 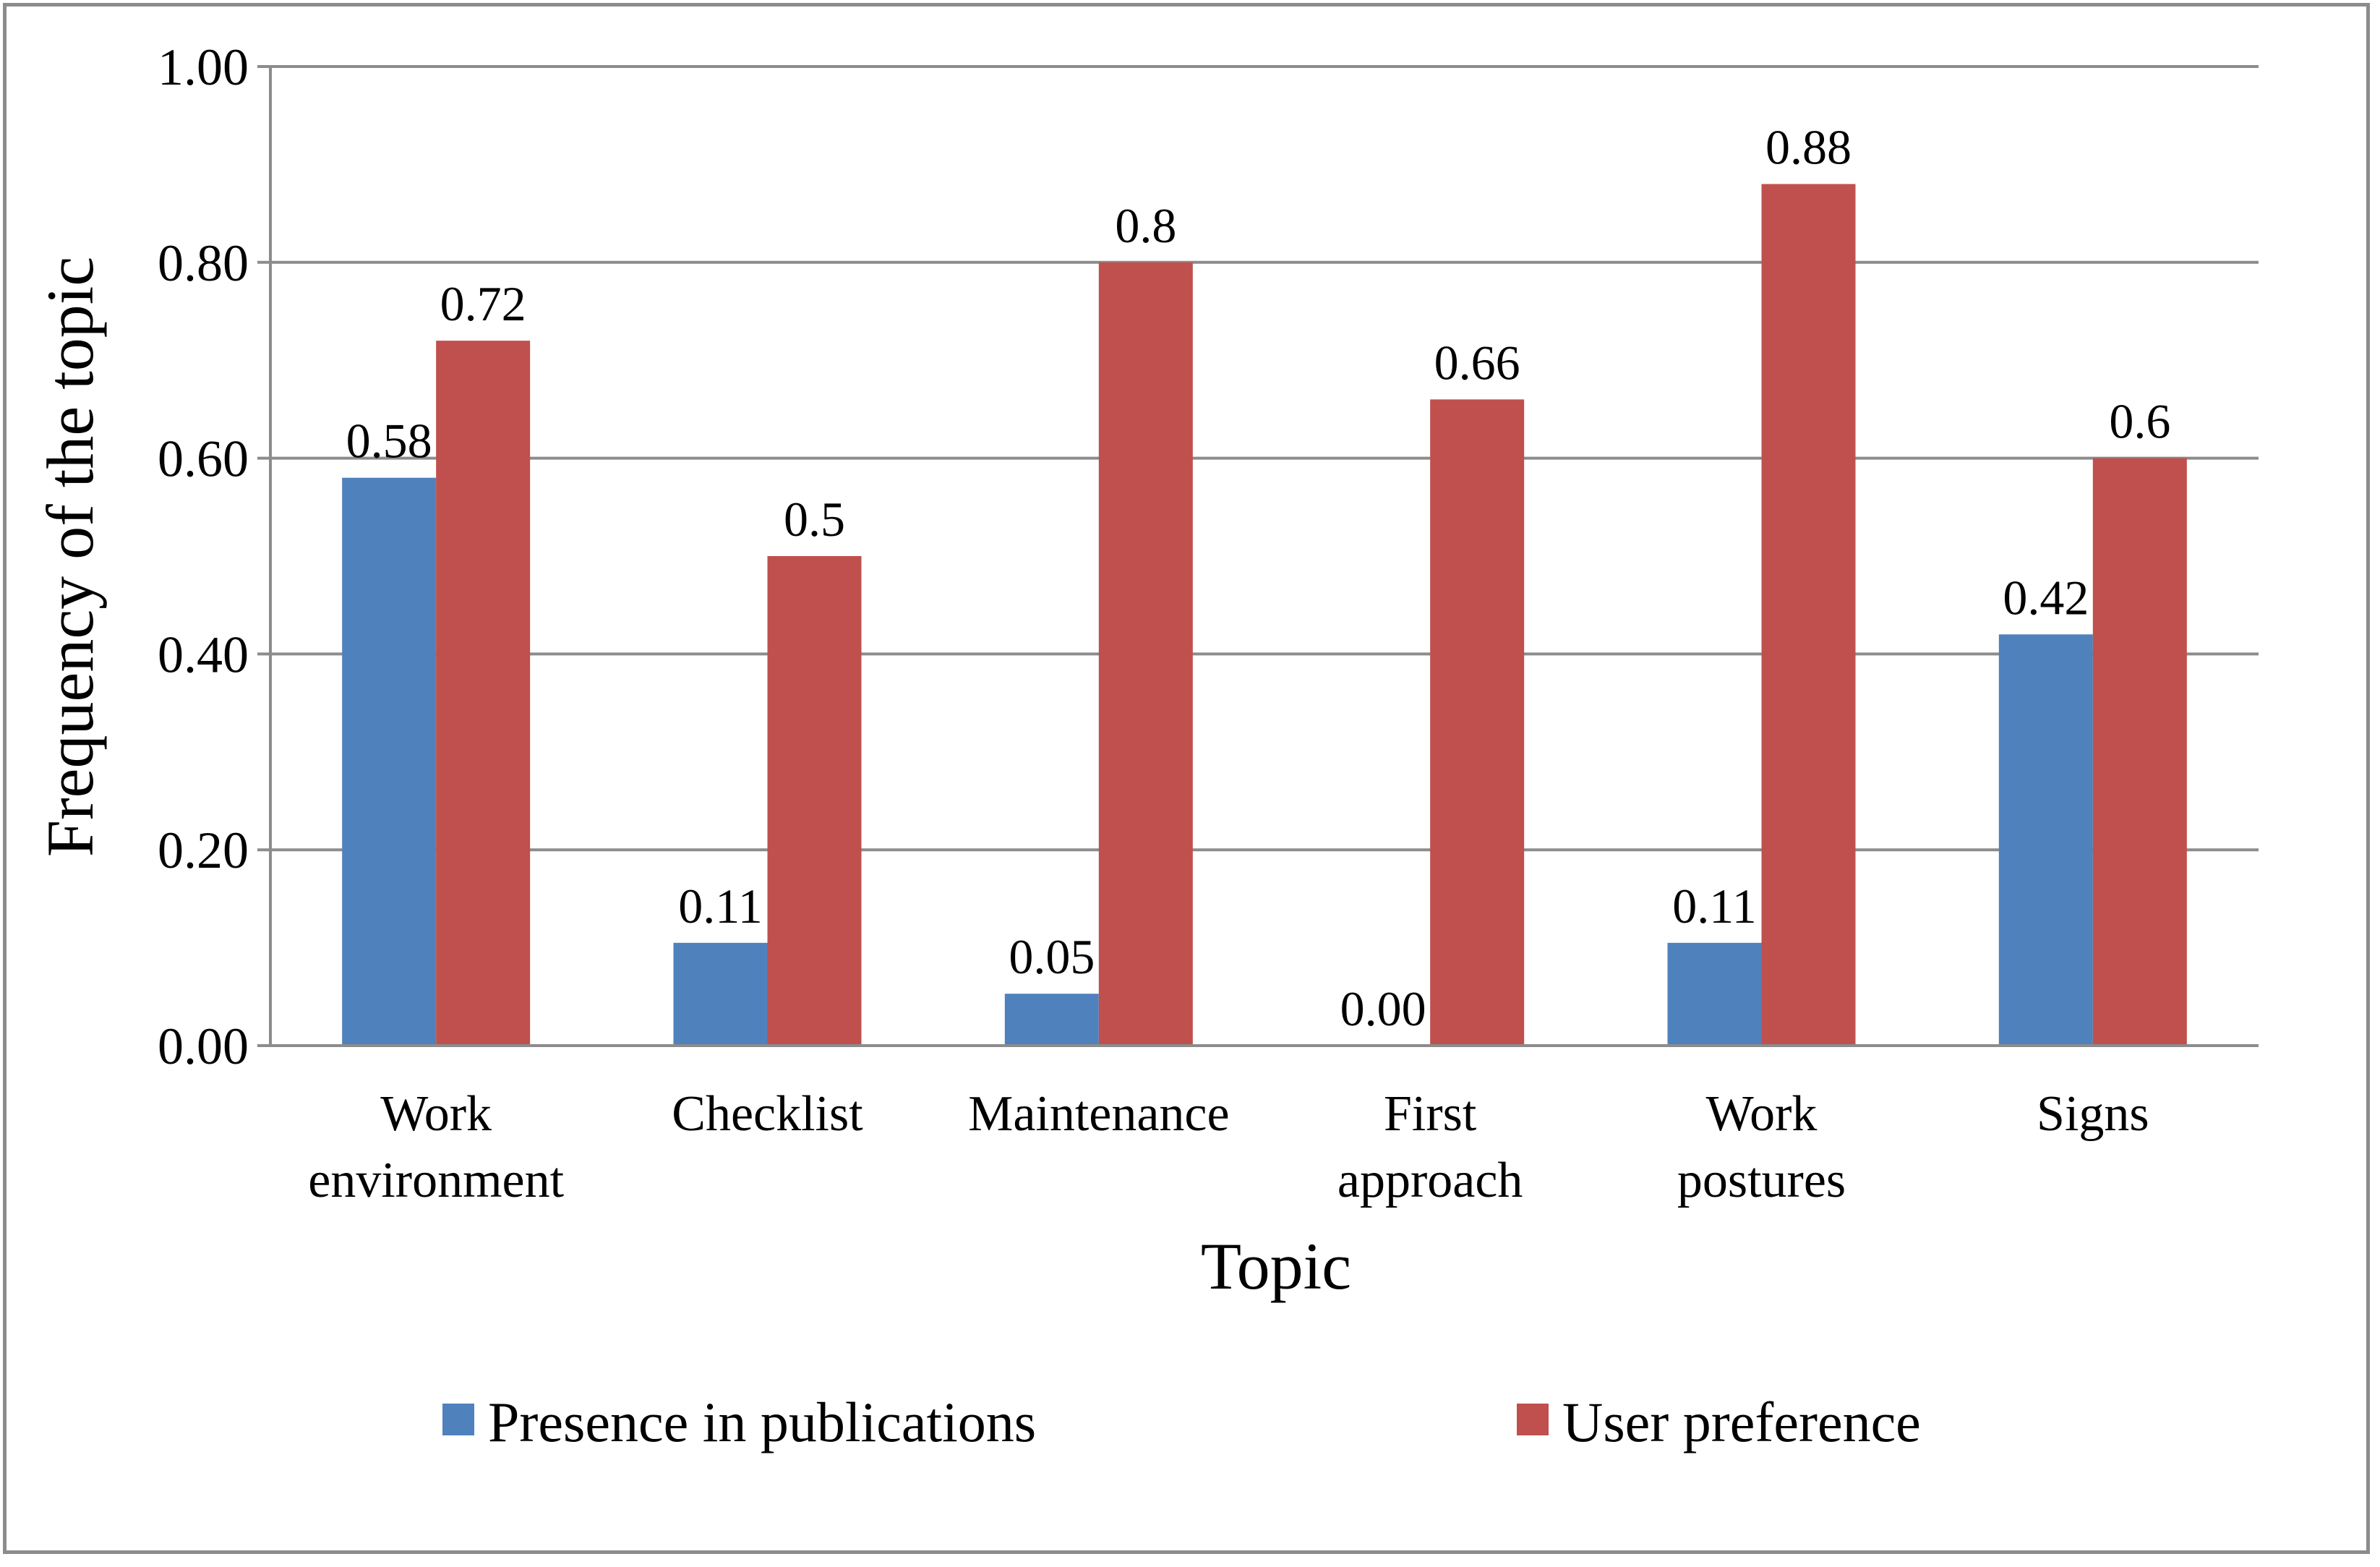 What do you see at coordinates (762, 1422) in the screenshot?
I see `legend-label-presence: Presence in publications` at bounding box center [762, 1422].